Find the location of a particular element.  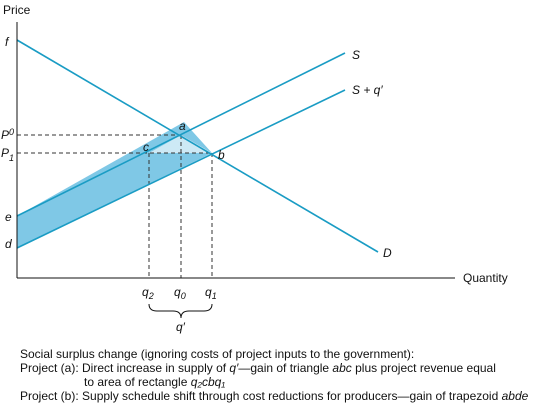

x-axis-label: Quantity is located at coordinates (485, 278).